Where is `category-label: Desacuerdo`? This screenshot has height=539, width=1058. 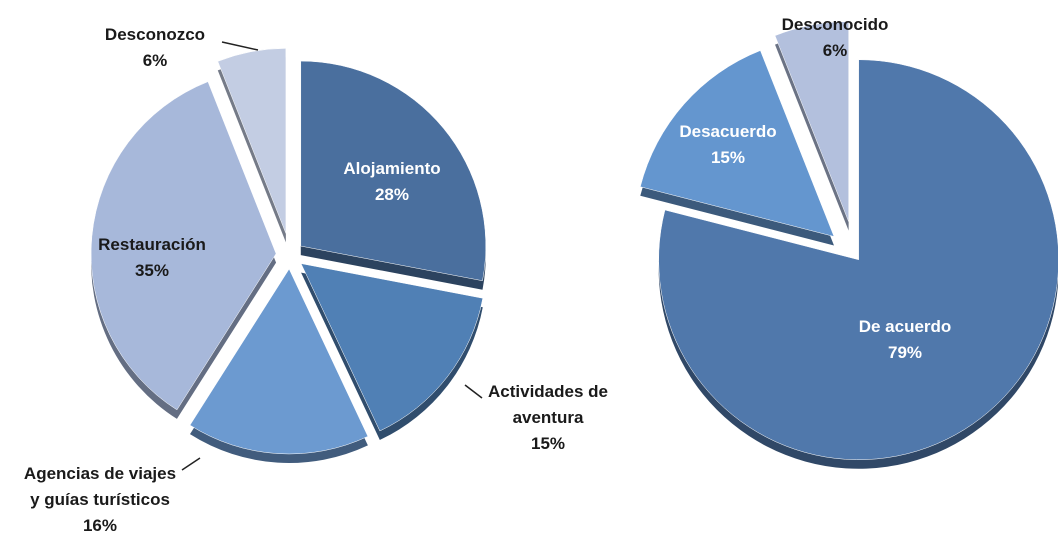 category-label: Desacuerdo is located at coordinates (728, 131).